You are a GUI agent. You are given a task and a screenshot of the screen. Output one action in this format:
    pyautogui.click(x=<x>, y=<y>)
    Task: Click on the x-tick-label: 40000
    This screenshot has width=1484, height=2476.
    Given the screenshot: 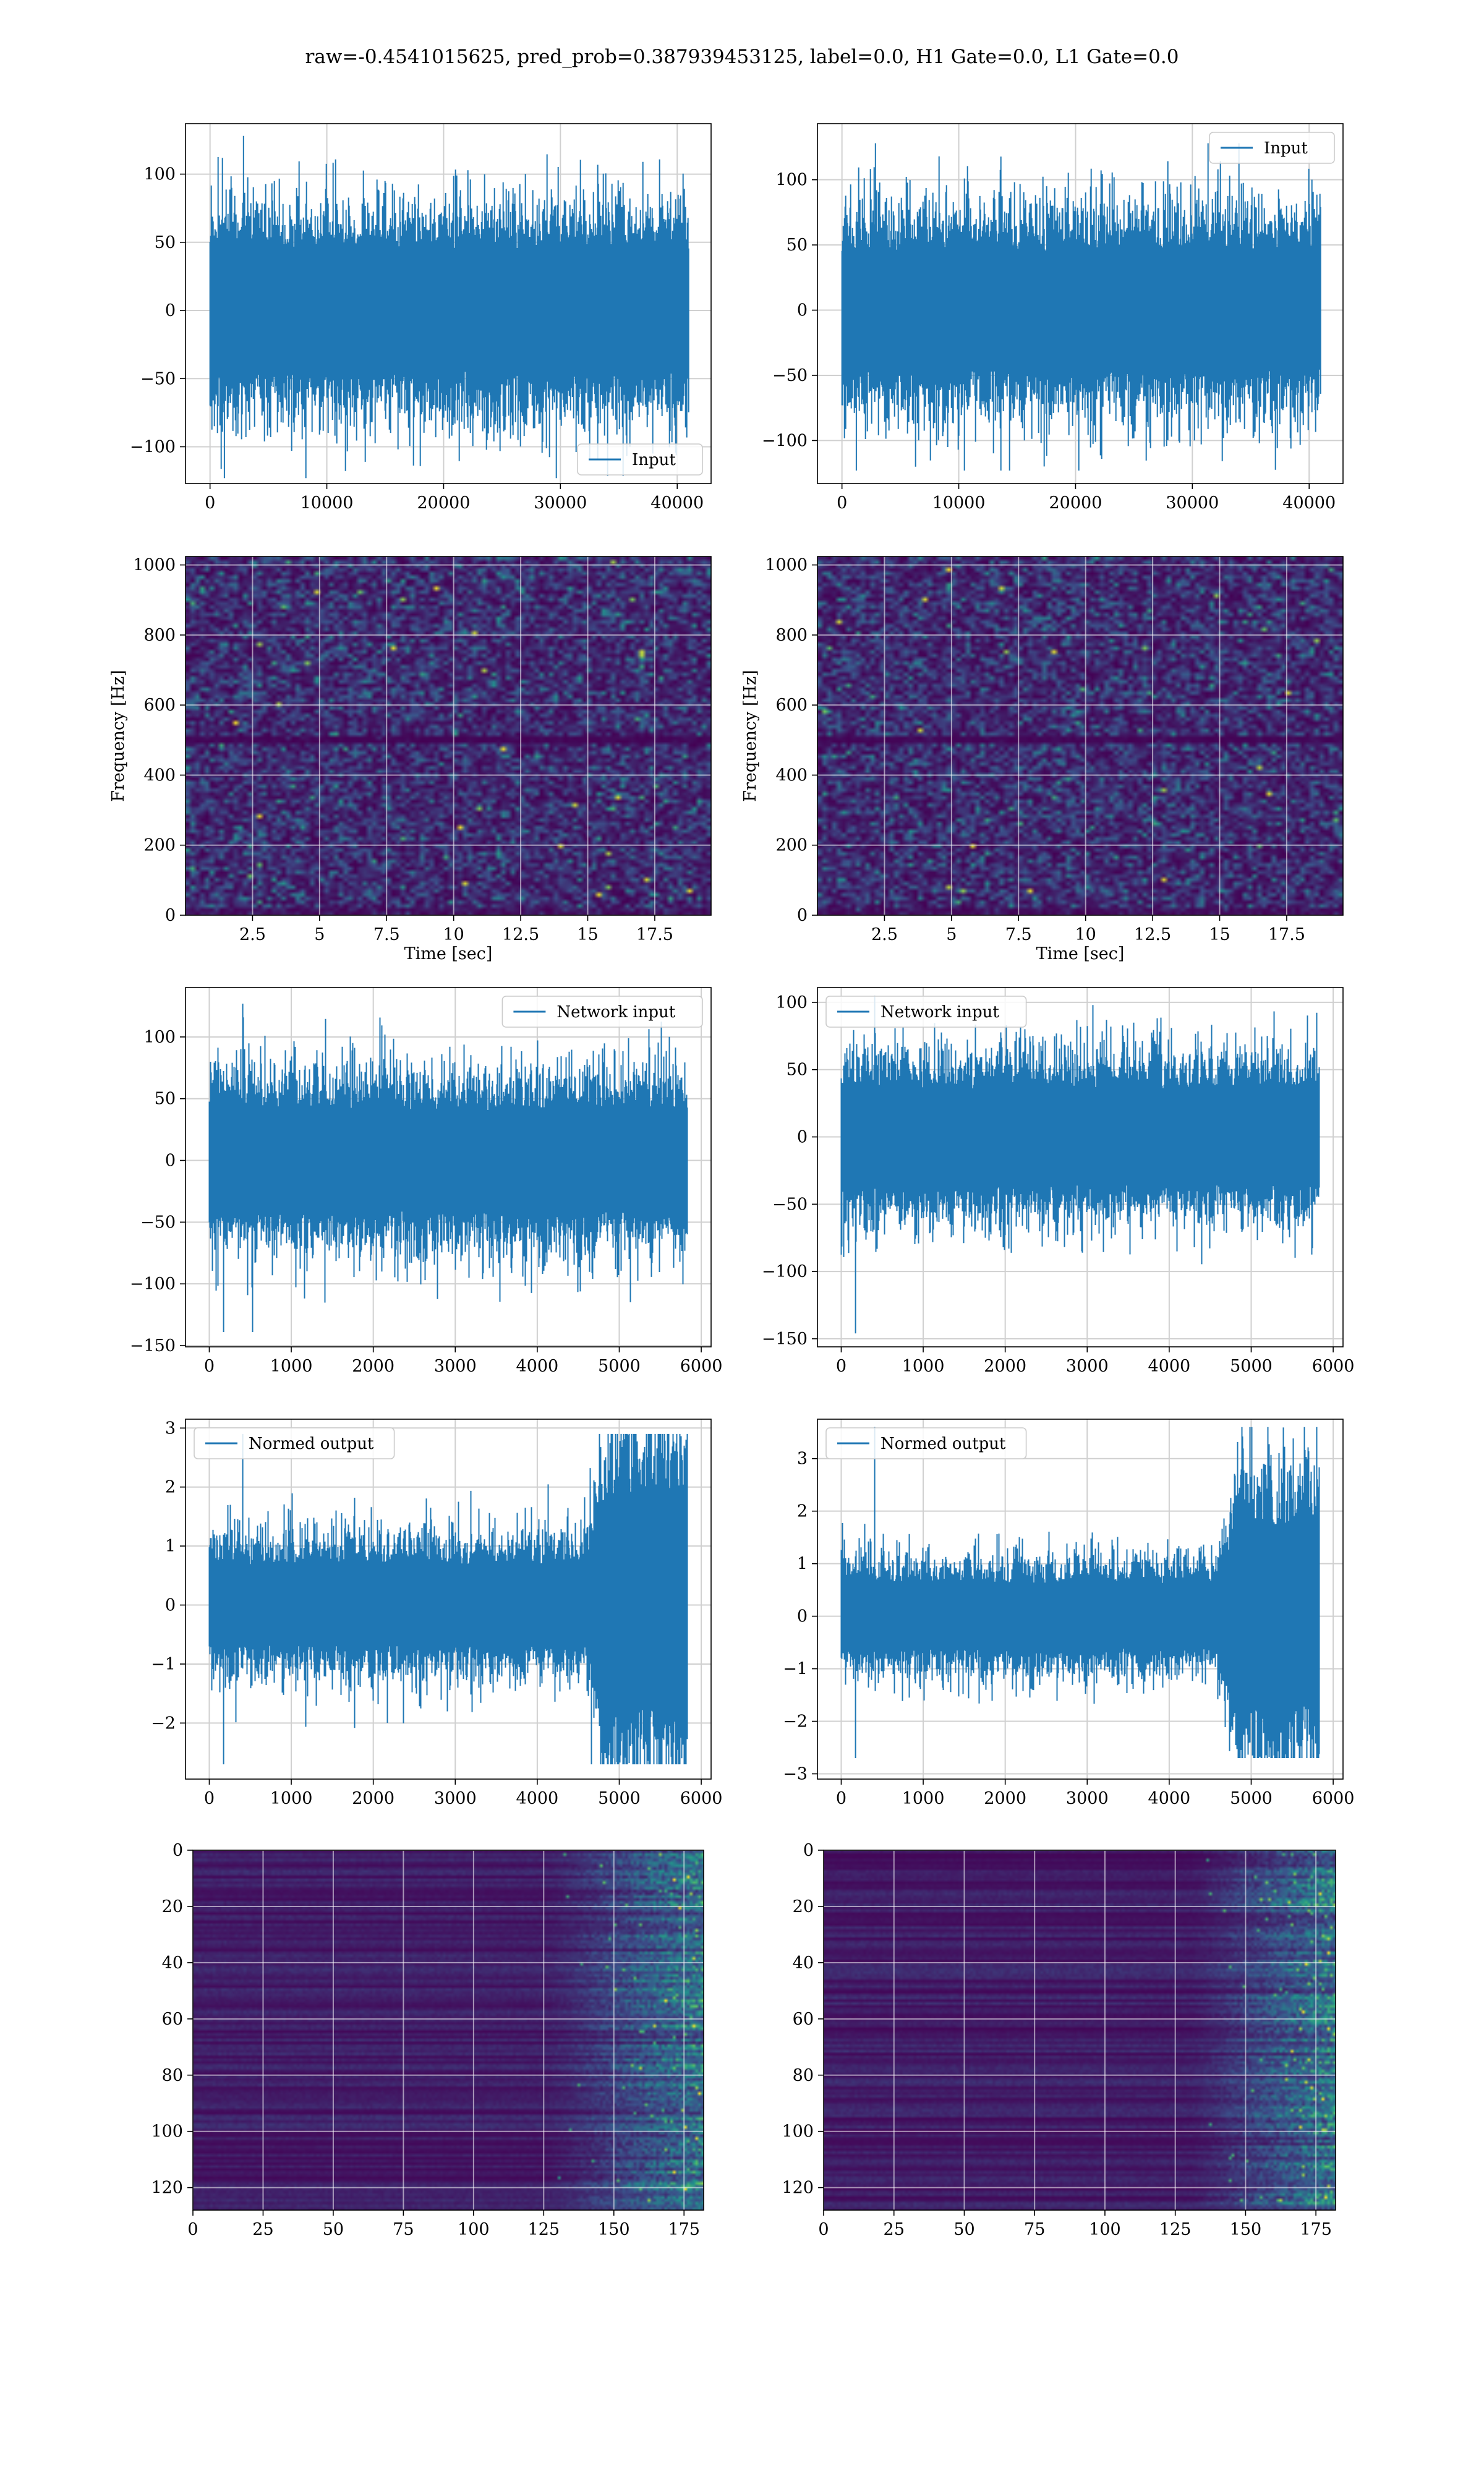 What is the action you would take?
    pyautogui.click(x=677, y=503)
    